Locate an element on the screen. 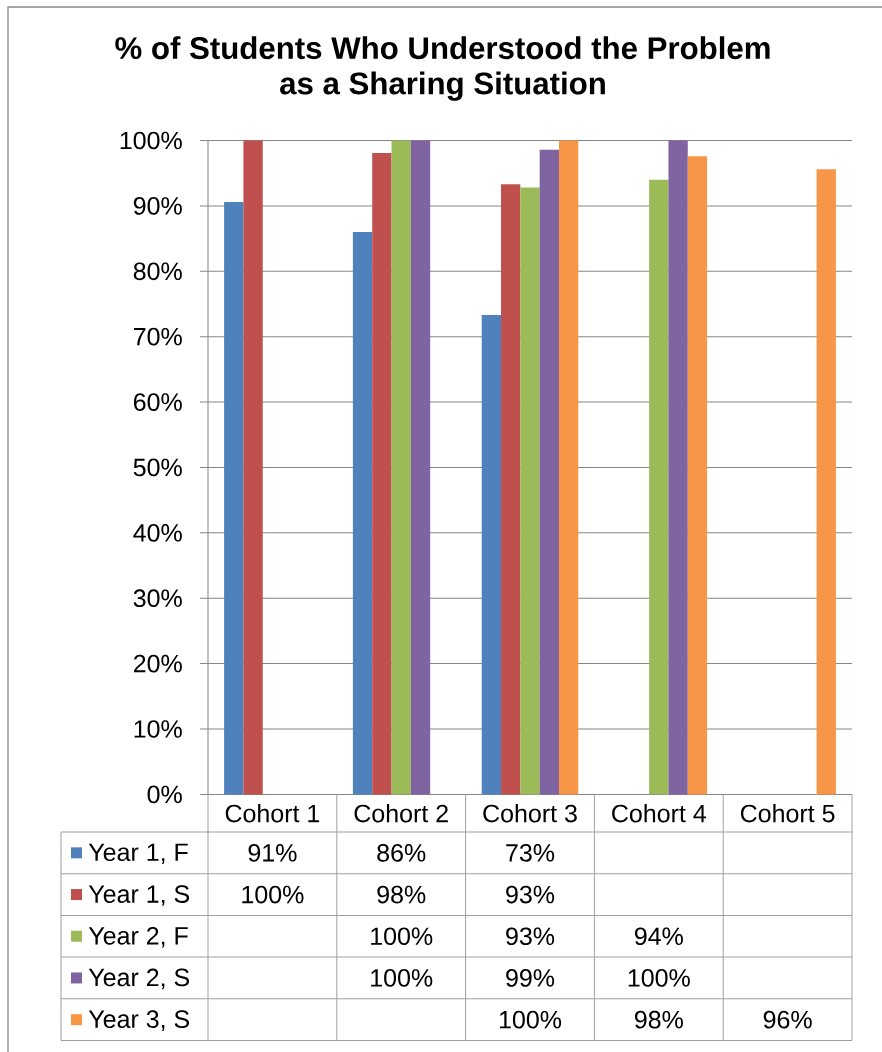 The image size is (882, 1052). x-tick-label: Cohort 4 is located at coordinates (659, 813).